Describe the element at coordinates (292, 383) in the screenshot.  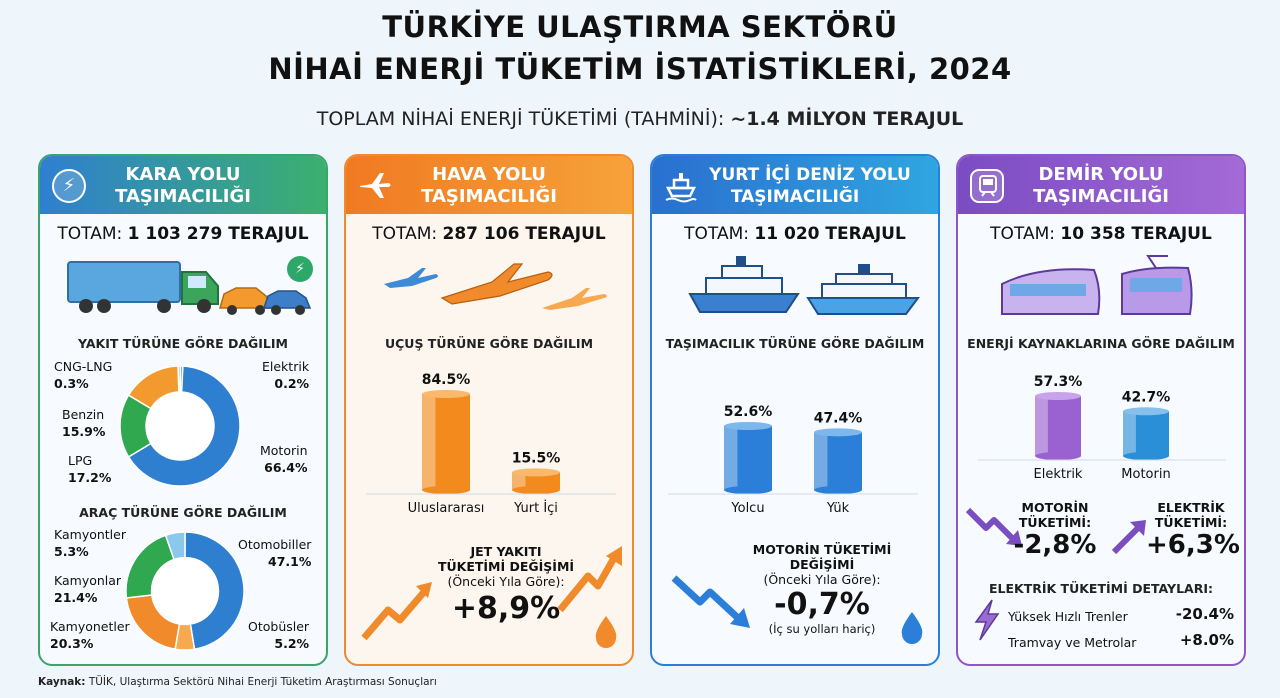
I see `fuel-elektrik-value: 0.2%` at that location.